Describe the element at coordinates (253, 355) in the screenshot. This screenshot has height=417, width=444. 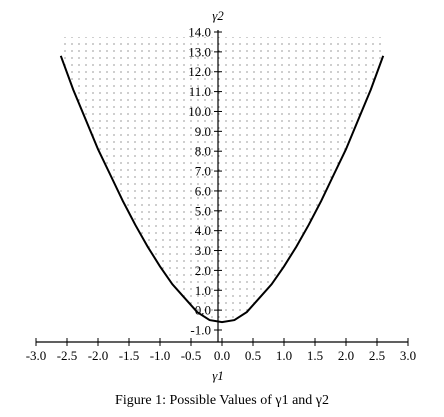
I see `x-tick-label: 0.5` at that location.